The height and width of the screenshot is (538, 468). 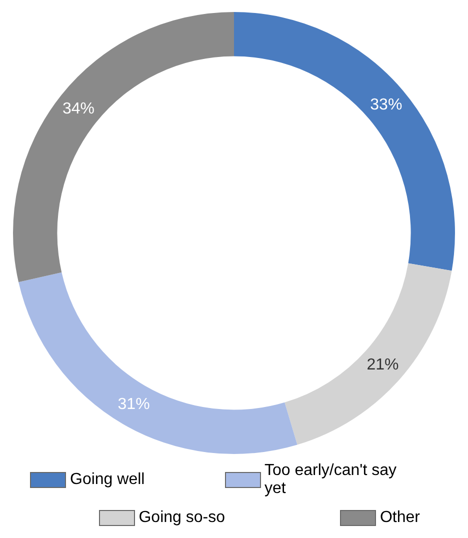 What do you see at coordinates (386, 105) in the screenshot?
I see `data-label: 33%` at bounding box center [386, 105].